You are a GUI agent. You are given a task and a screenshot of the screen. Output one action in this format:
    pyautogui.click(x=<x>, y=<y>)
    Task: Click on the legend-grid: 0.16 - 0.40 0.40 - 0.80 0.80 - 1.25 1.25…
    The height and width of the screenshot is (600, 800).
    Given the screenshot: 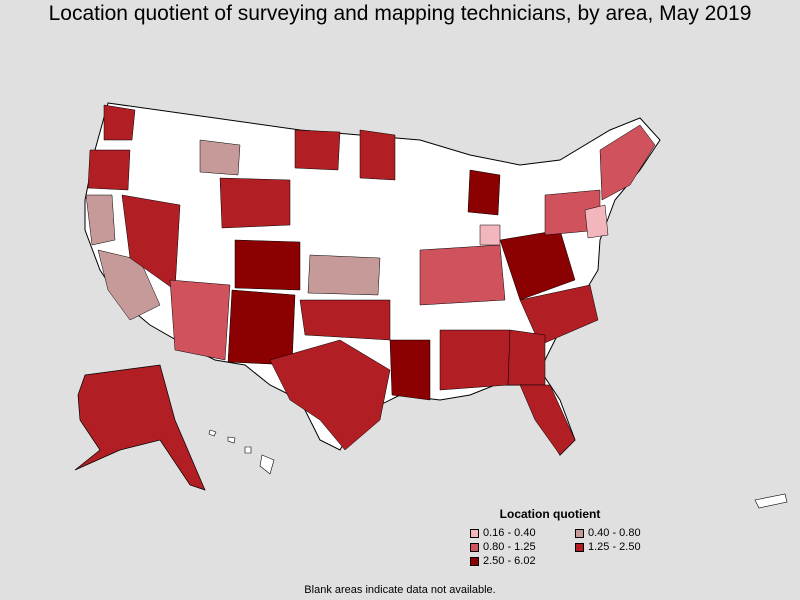 What is the action you would take?
    pyautogui.click(x=570, y=547)
    